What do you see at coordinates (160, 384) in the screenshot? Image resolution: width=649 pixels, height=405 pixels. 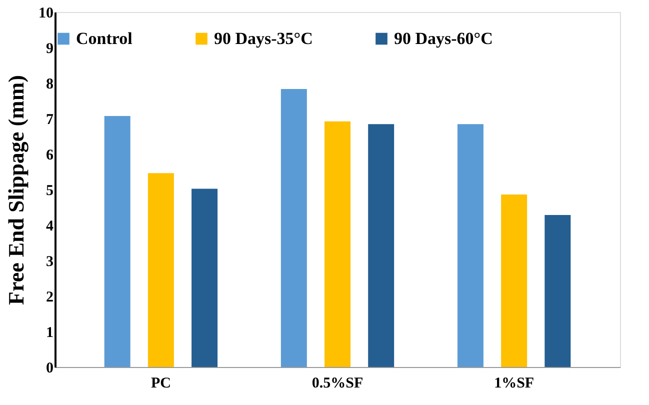 I see `x-tick-label: PC` at bounding box center [160, 384].